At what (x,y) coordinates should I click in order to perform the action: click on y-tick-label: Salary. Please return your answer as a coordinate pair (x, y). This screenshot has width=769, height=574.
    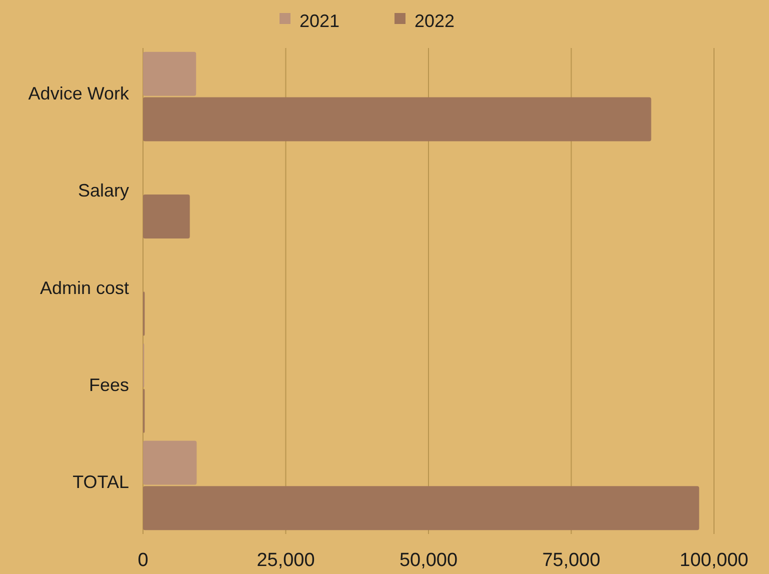
    Looking at the image, I should click on (103, 190).